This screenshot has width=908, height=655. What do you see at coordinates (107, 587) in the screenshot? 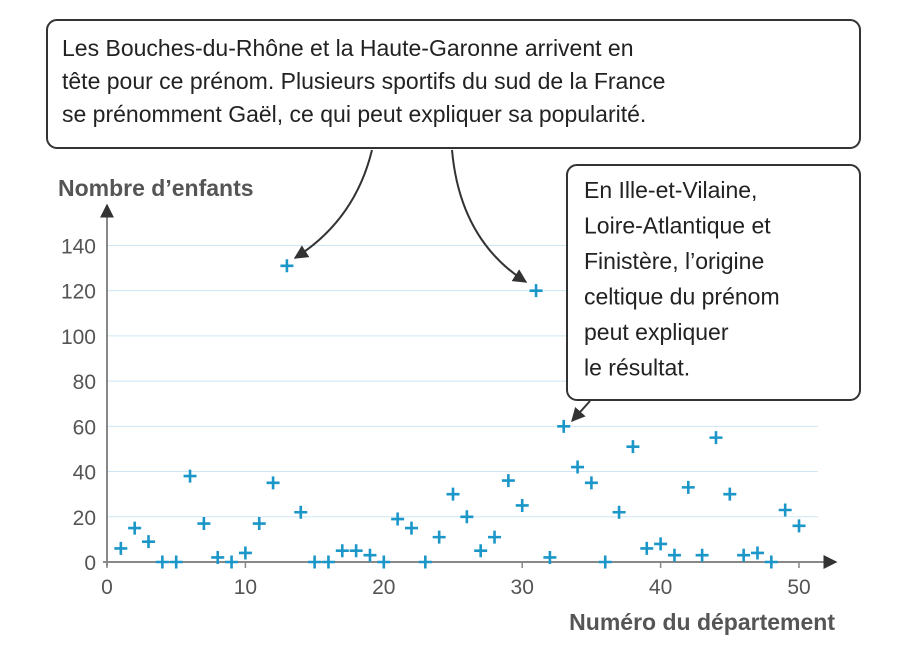
I see `x-tick-label: 0` at bounding box center [107, 587].